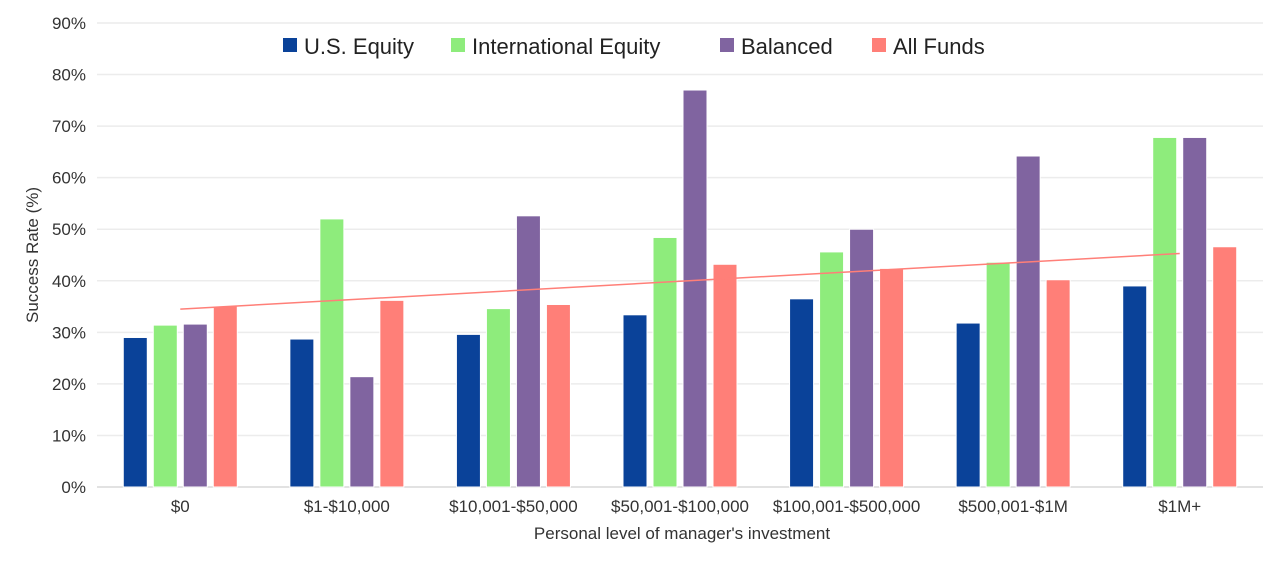 This screenshot has height=564, width=1280. I want to click on x-tick-label: $1M+, so click(1179, 506).